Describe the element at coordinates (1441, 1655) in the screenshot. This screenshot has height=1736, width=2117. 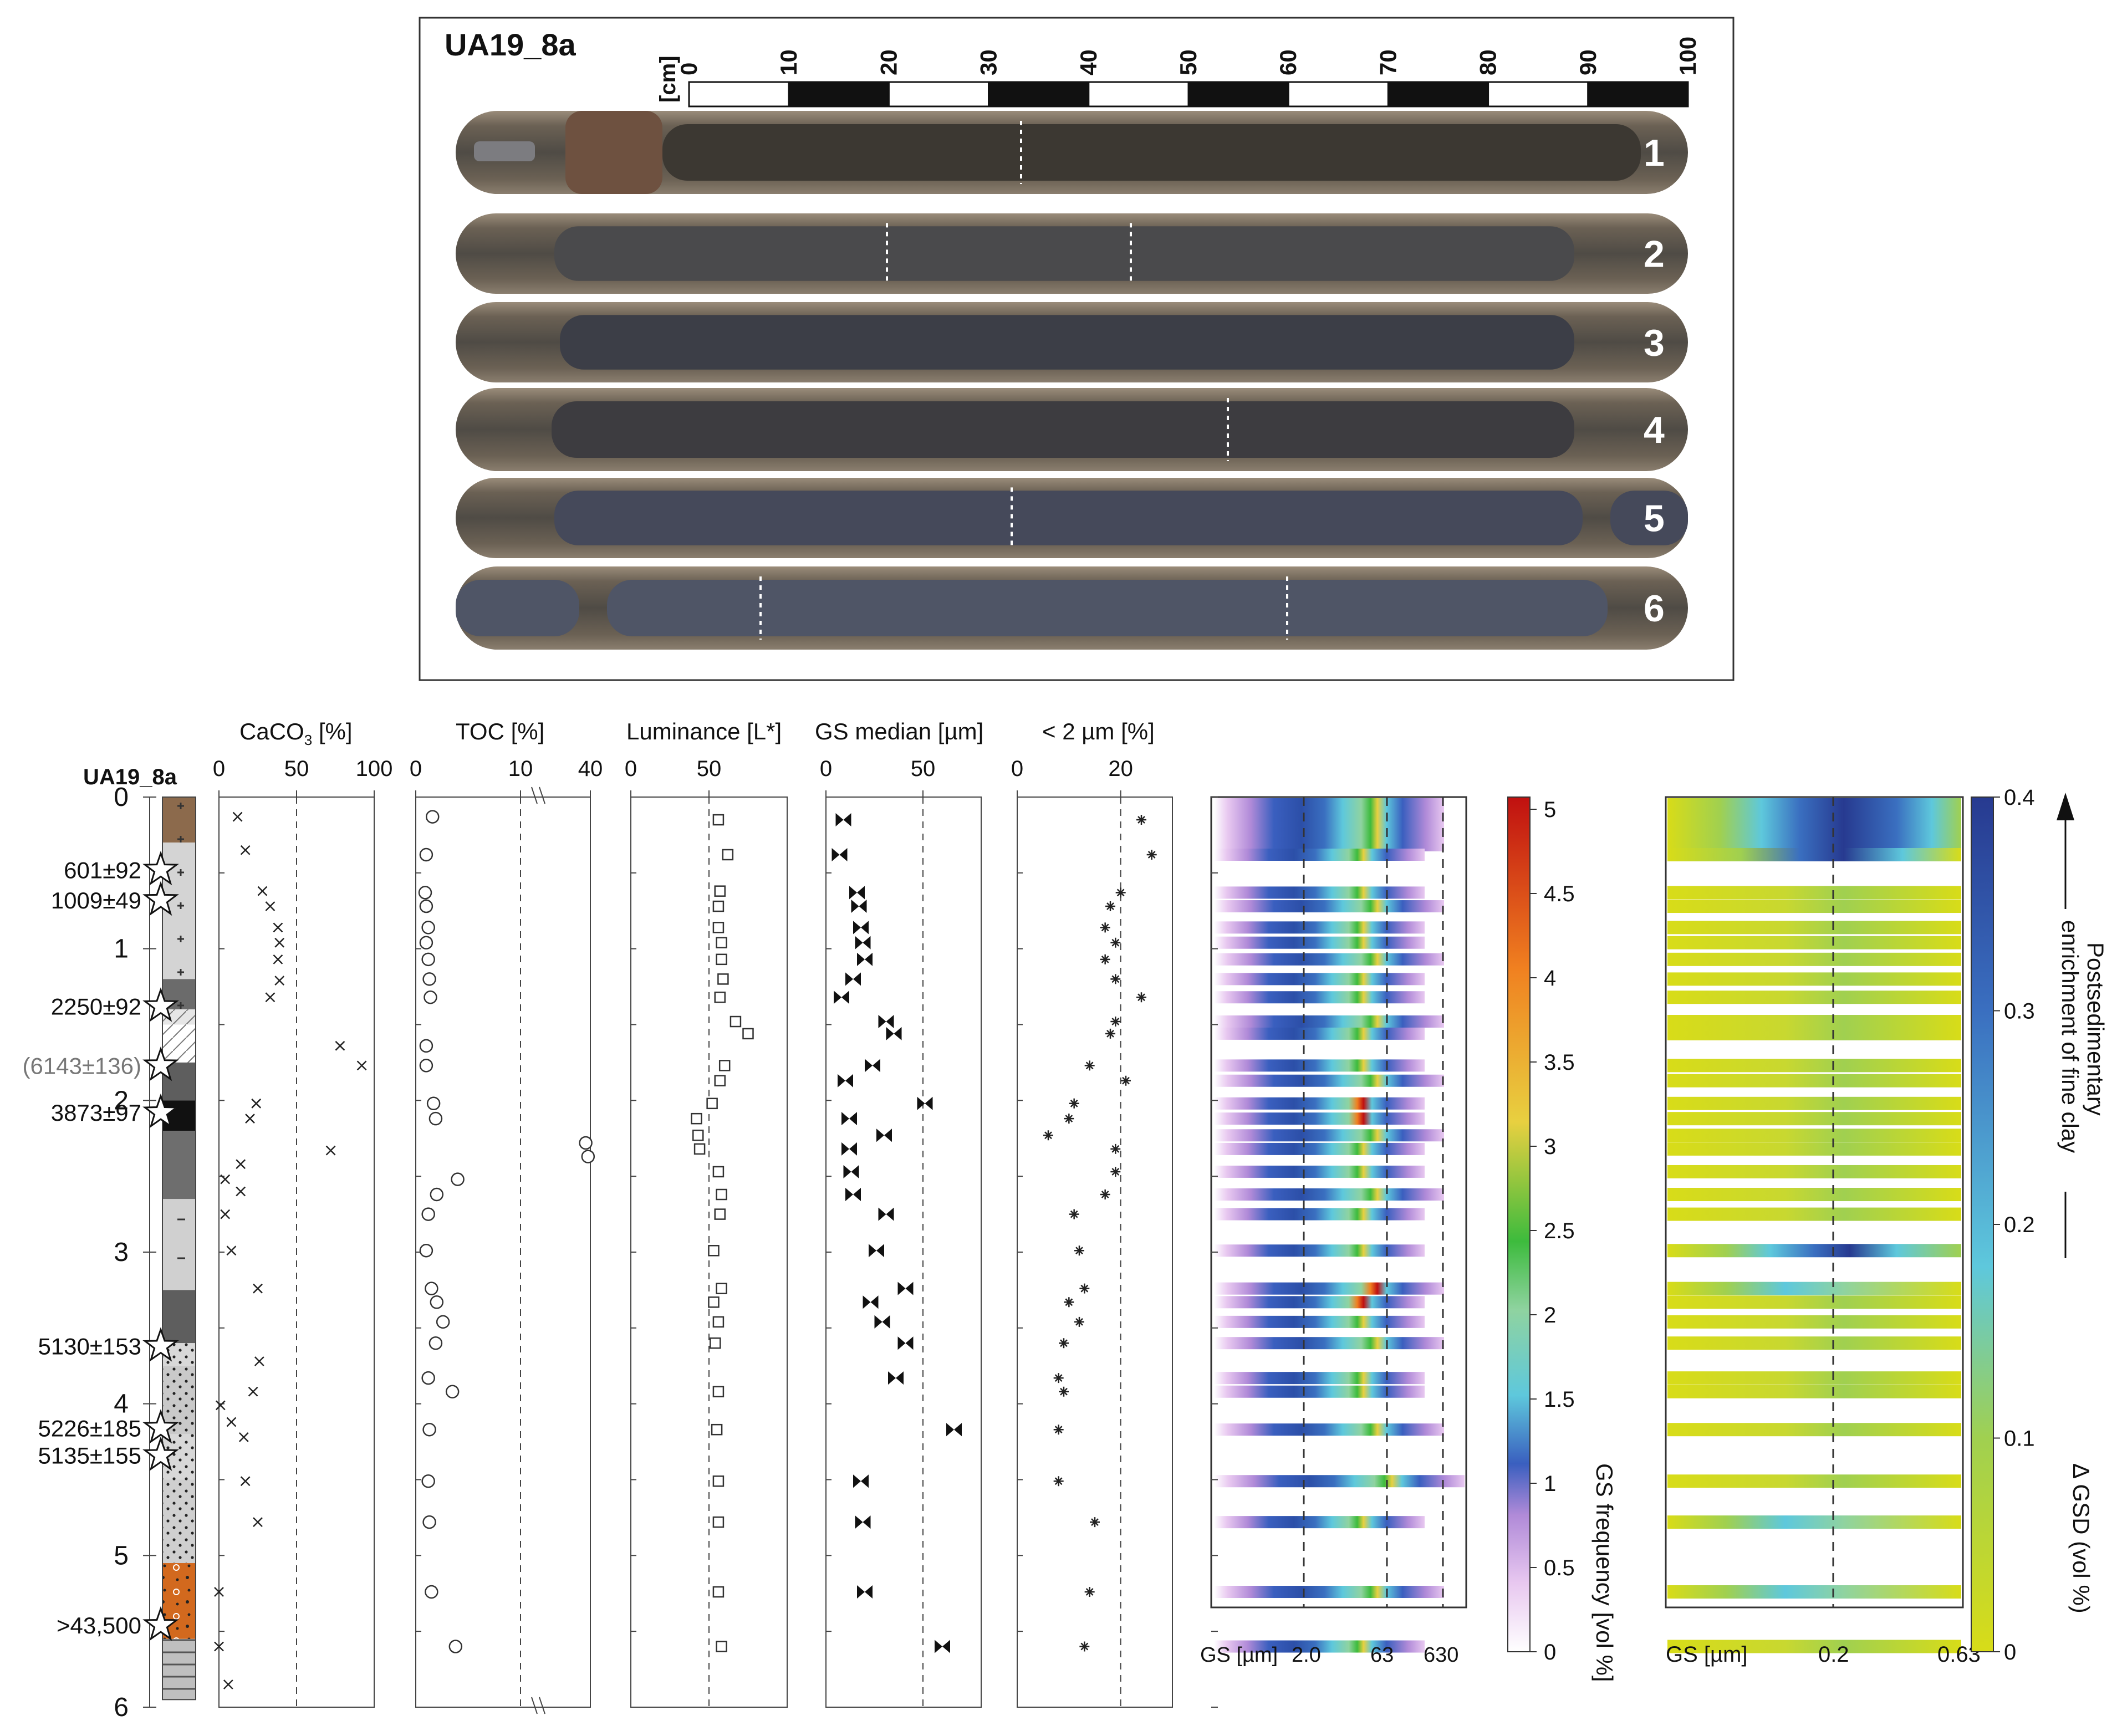
I see `heatmap-xtick-630: 630` at that location.